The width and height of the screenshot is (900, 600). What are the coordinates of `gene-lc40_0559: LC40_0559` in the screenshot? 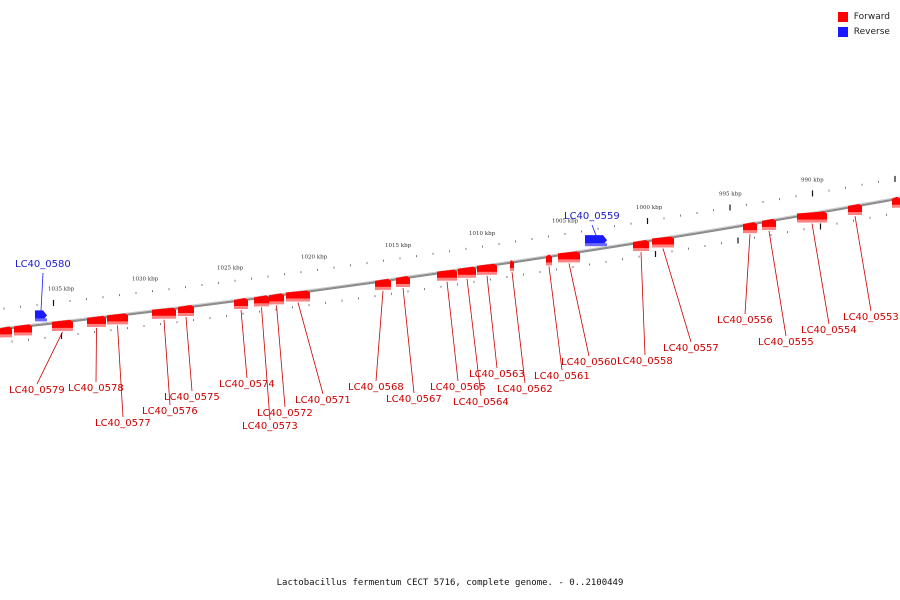 It's located at (592, 229).